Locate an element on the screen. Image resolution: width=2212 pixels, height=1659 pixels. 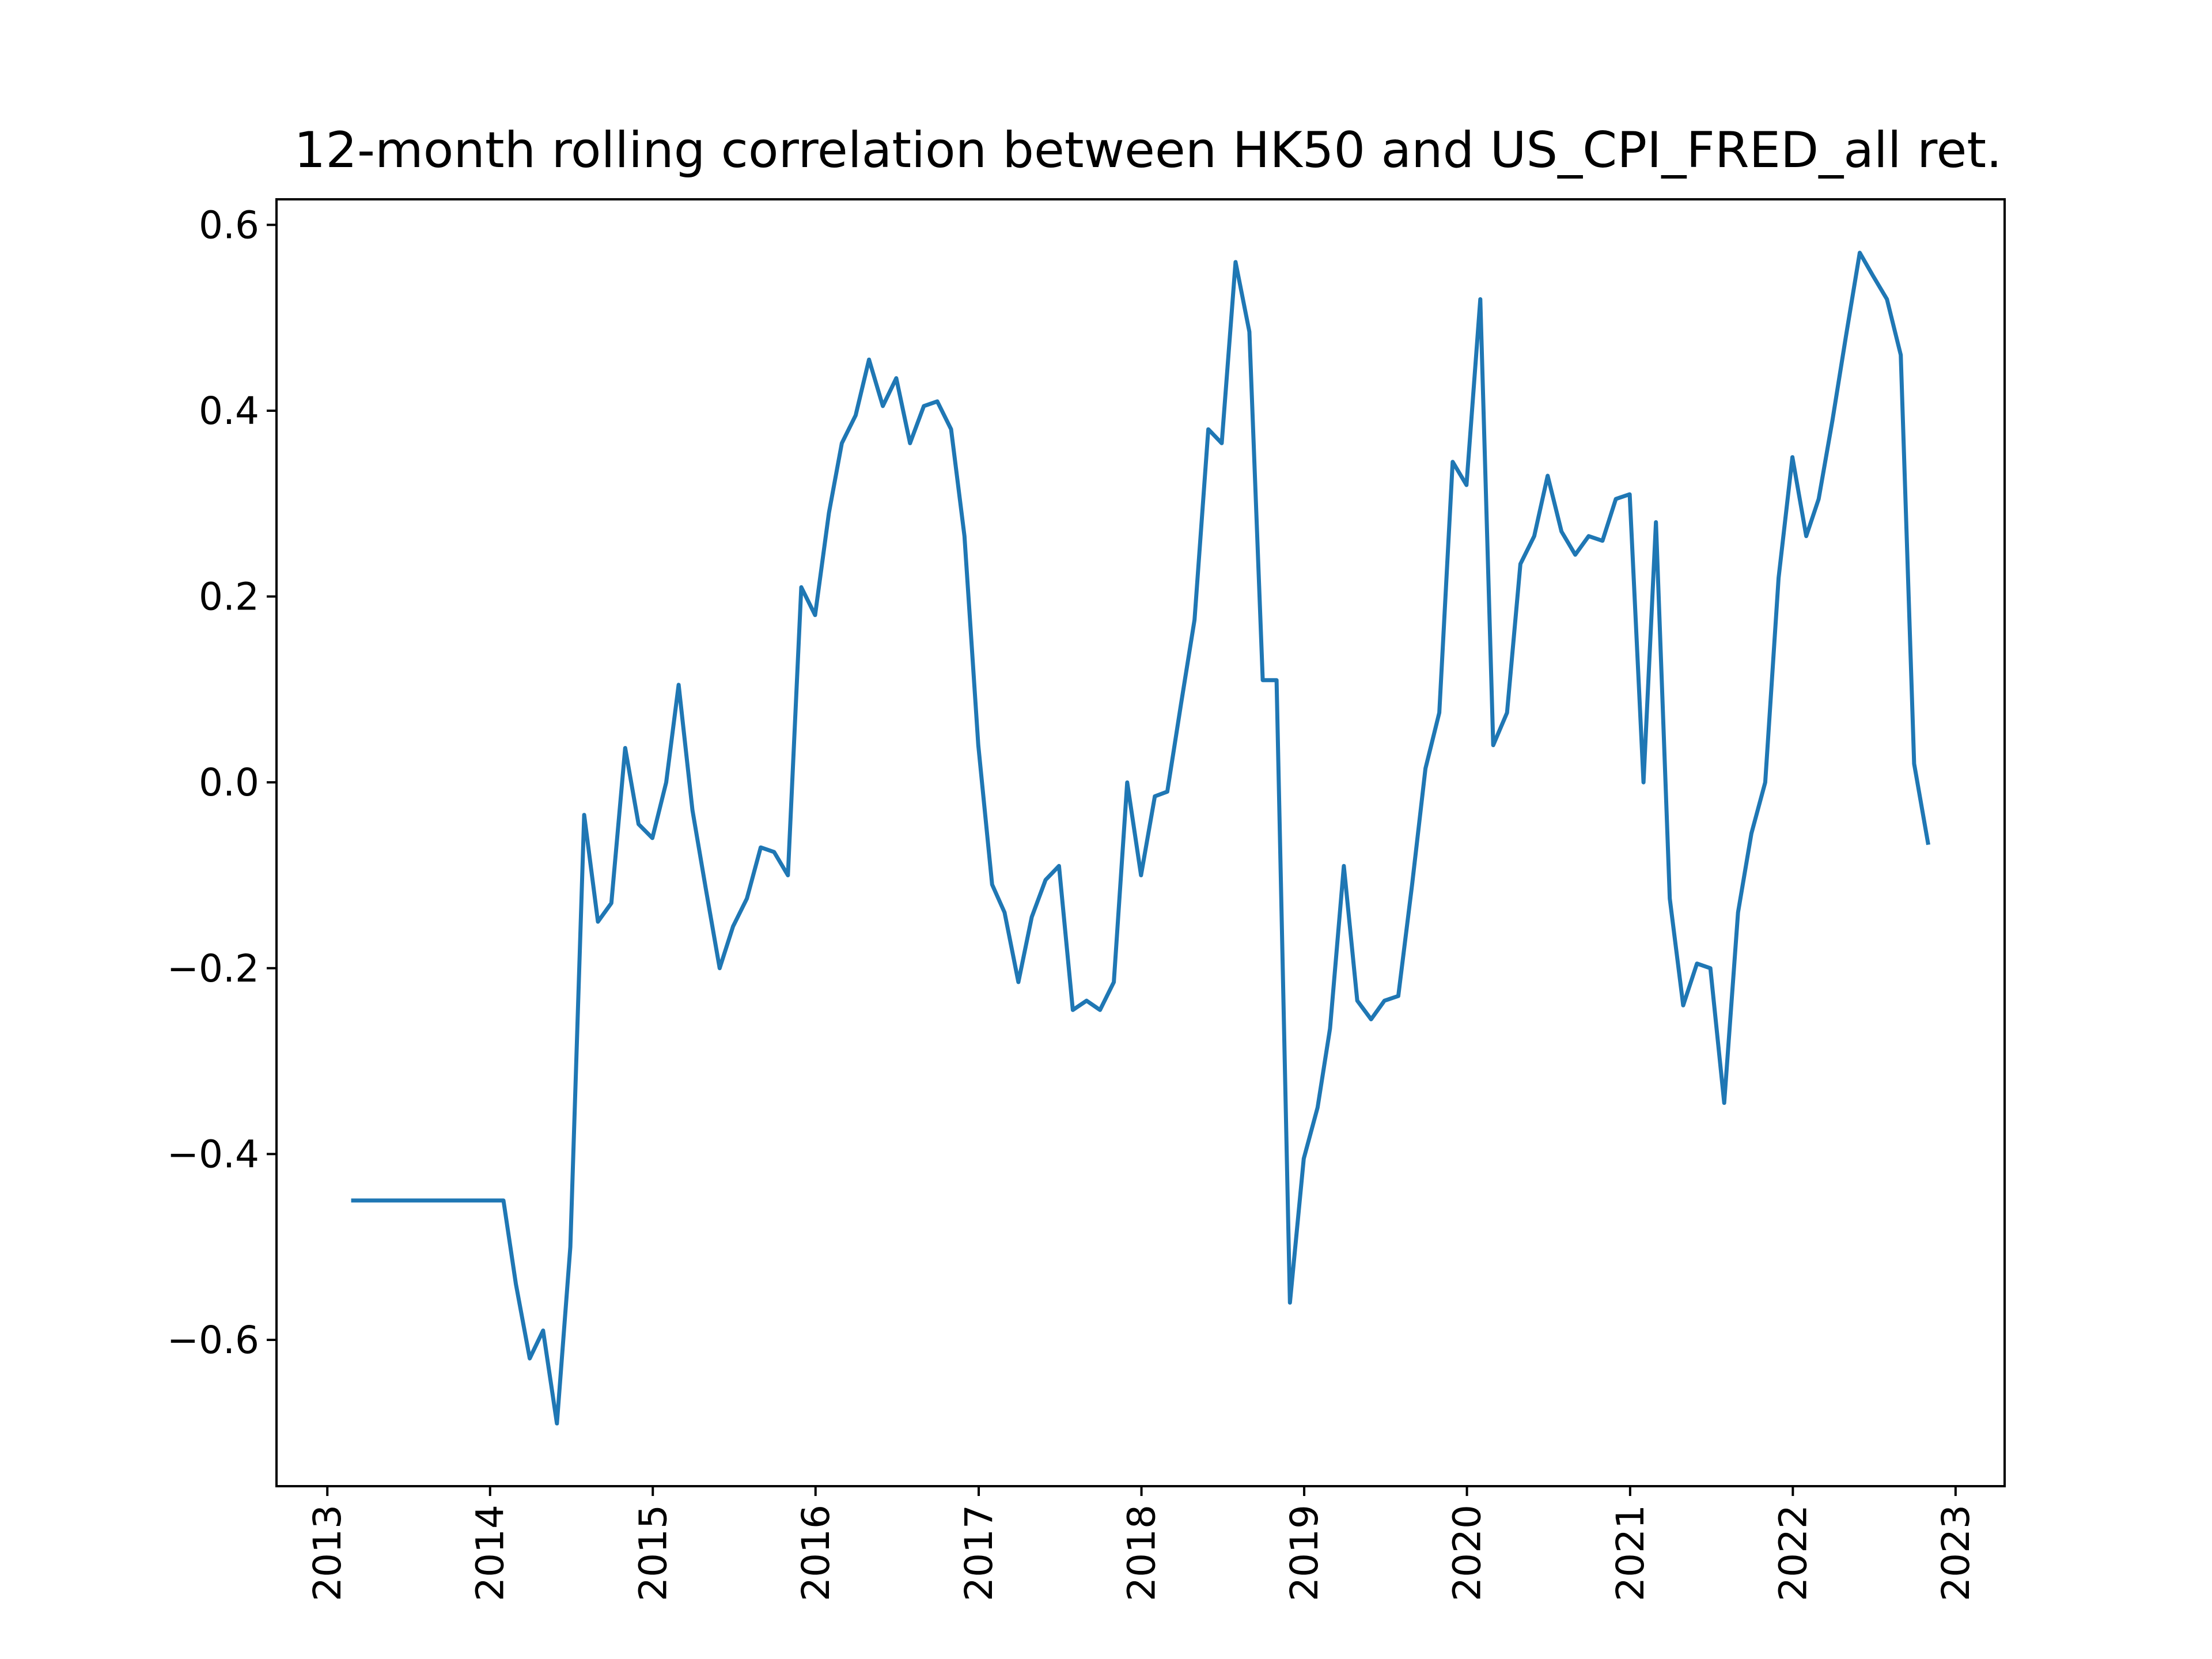
y-tick-label: −0.4 is located at coordinates (213, 1154).